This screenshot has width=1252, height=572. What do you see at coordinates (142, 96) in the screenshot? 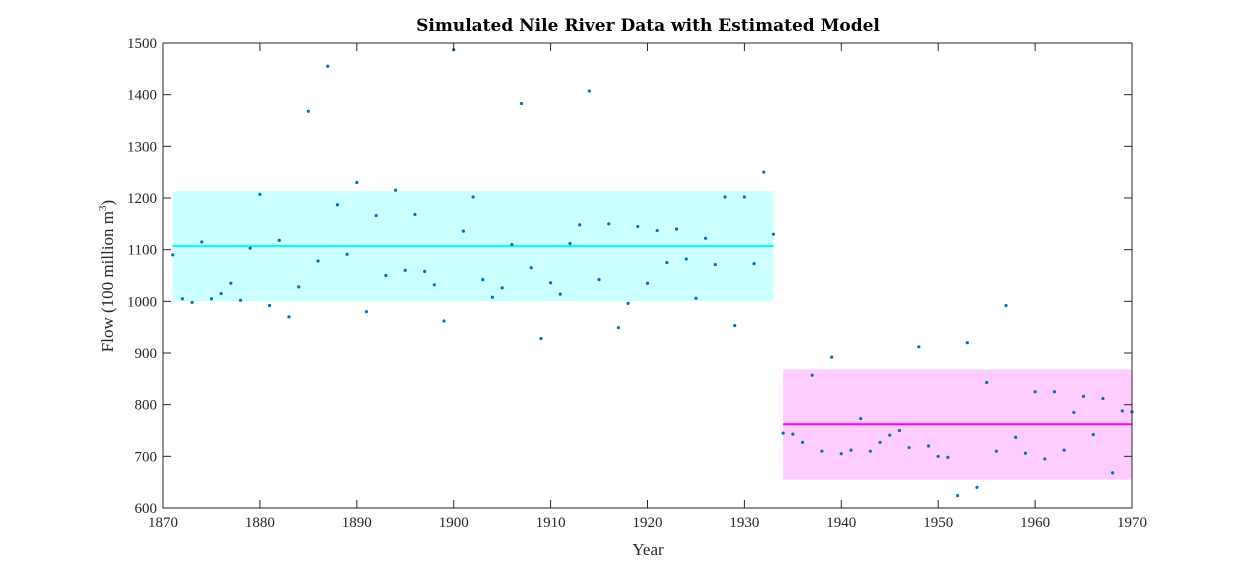
I see `y-tick-label: 1400` at bounding box center [142, 96].